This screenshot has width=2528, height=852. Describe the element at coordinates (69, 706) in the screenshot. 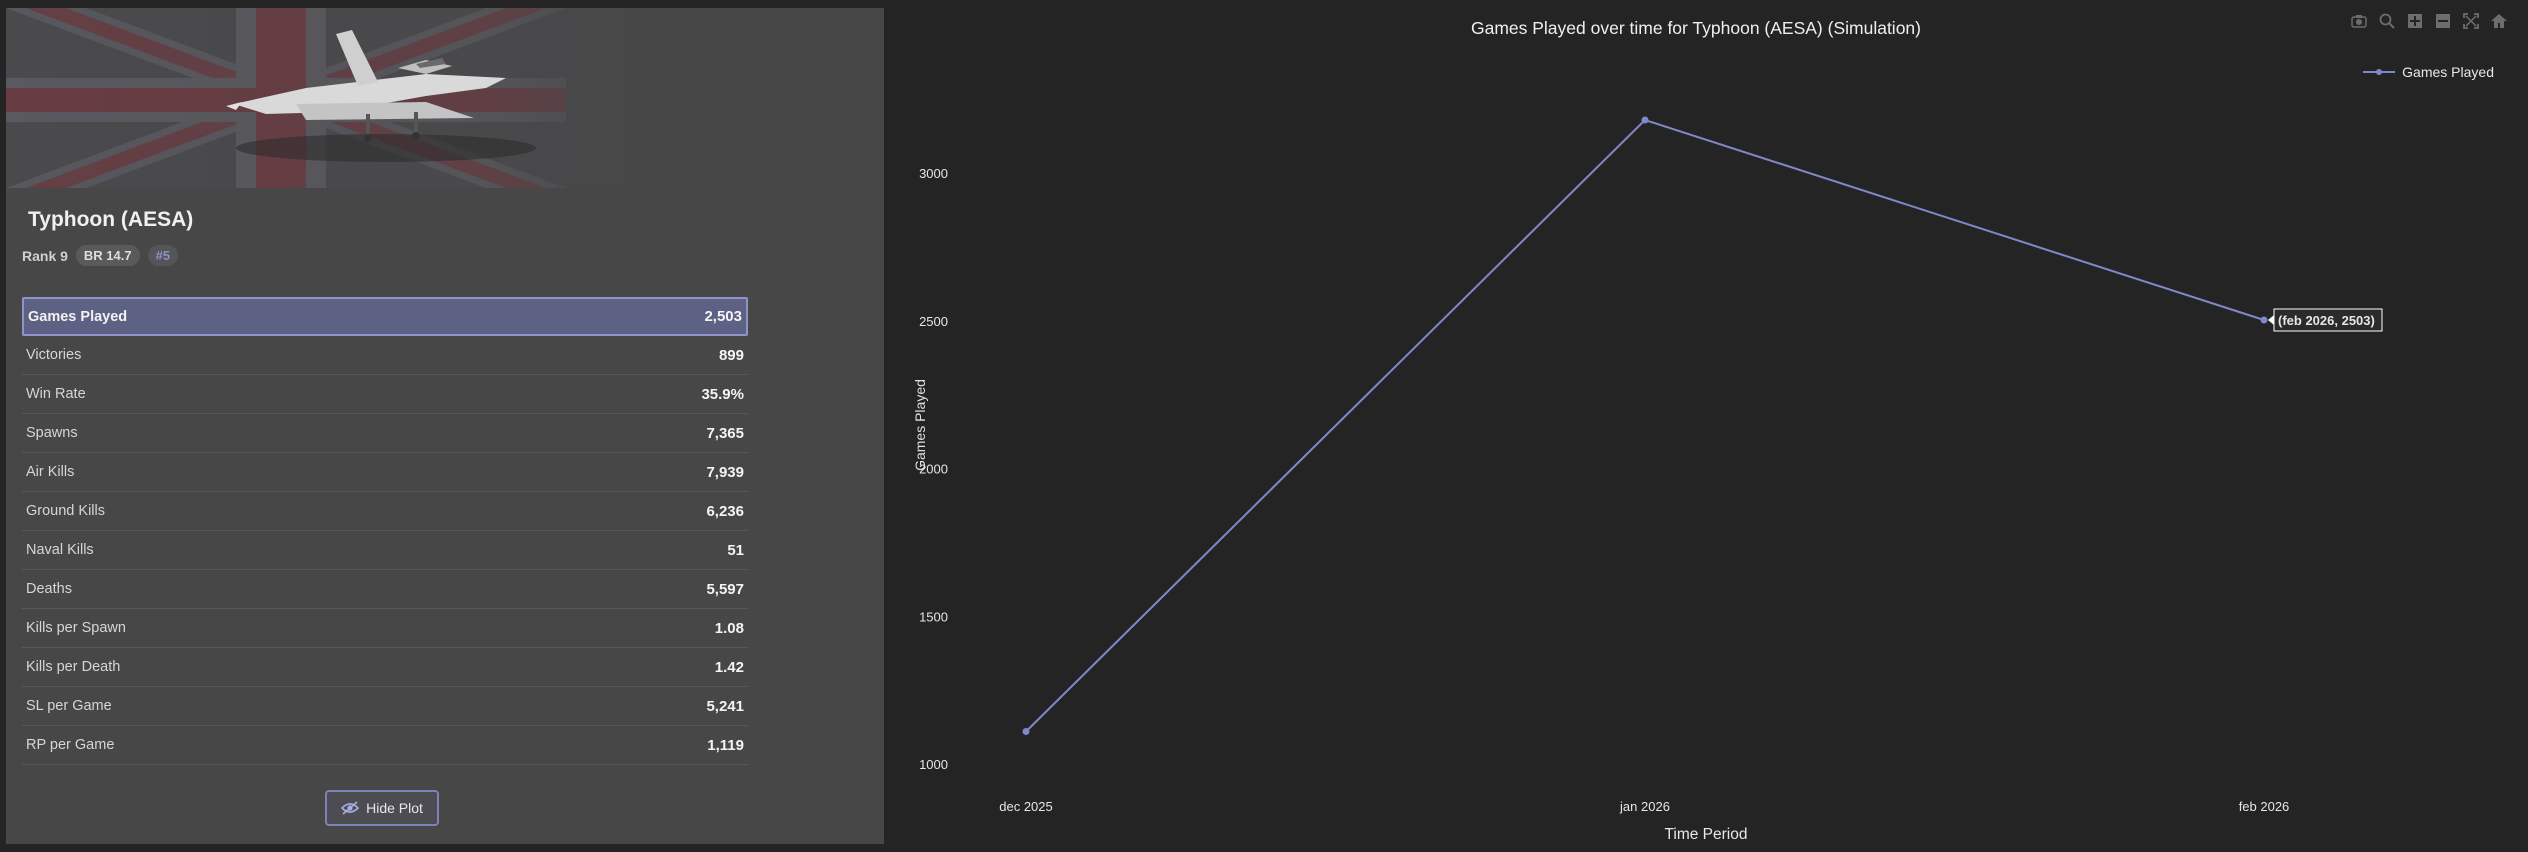

I see `stat-label: SL per Game` at that location.